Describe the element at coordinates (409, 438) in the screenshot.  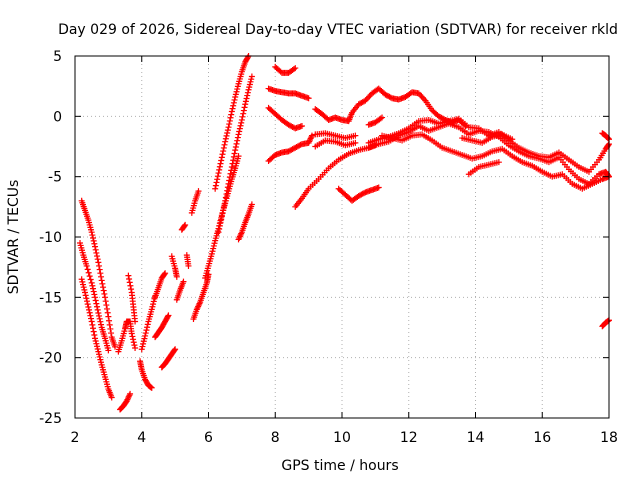
I see `x-tick-label: 12` at that location.